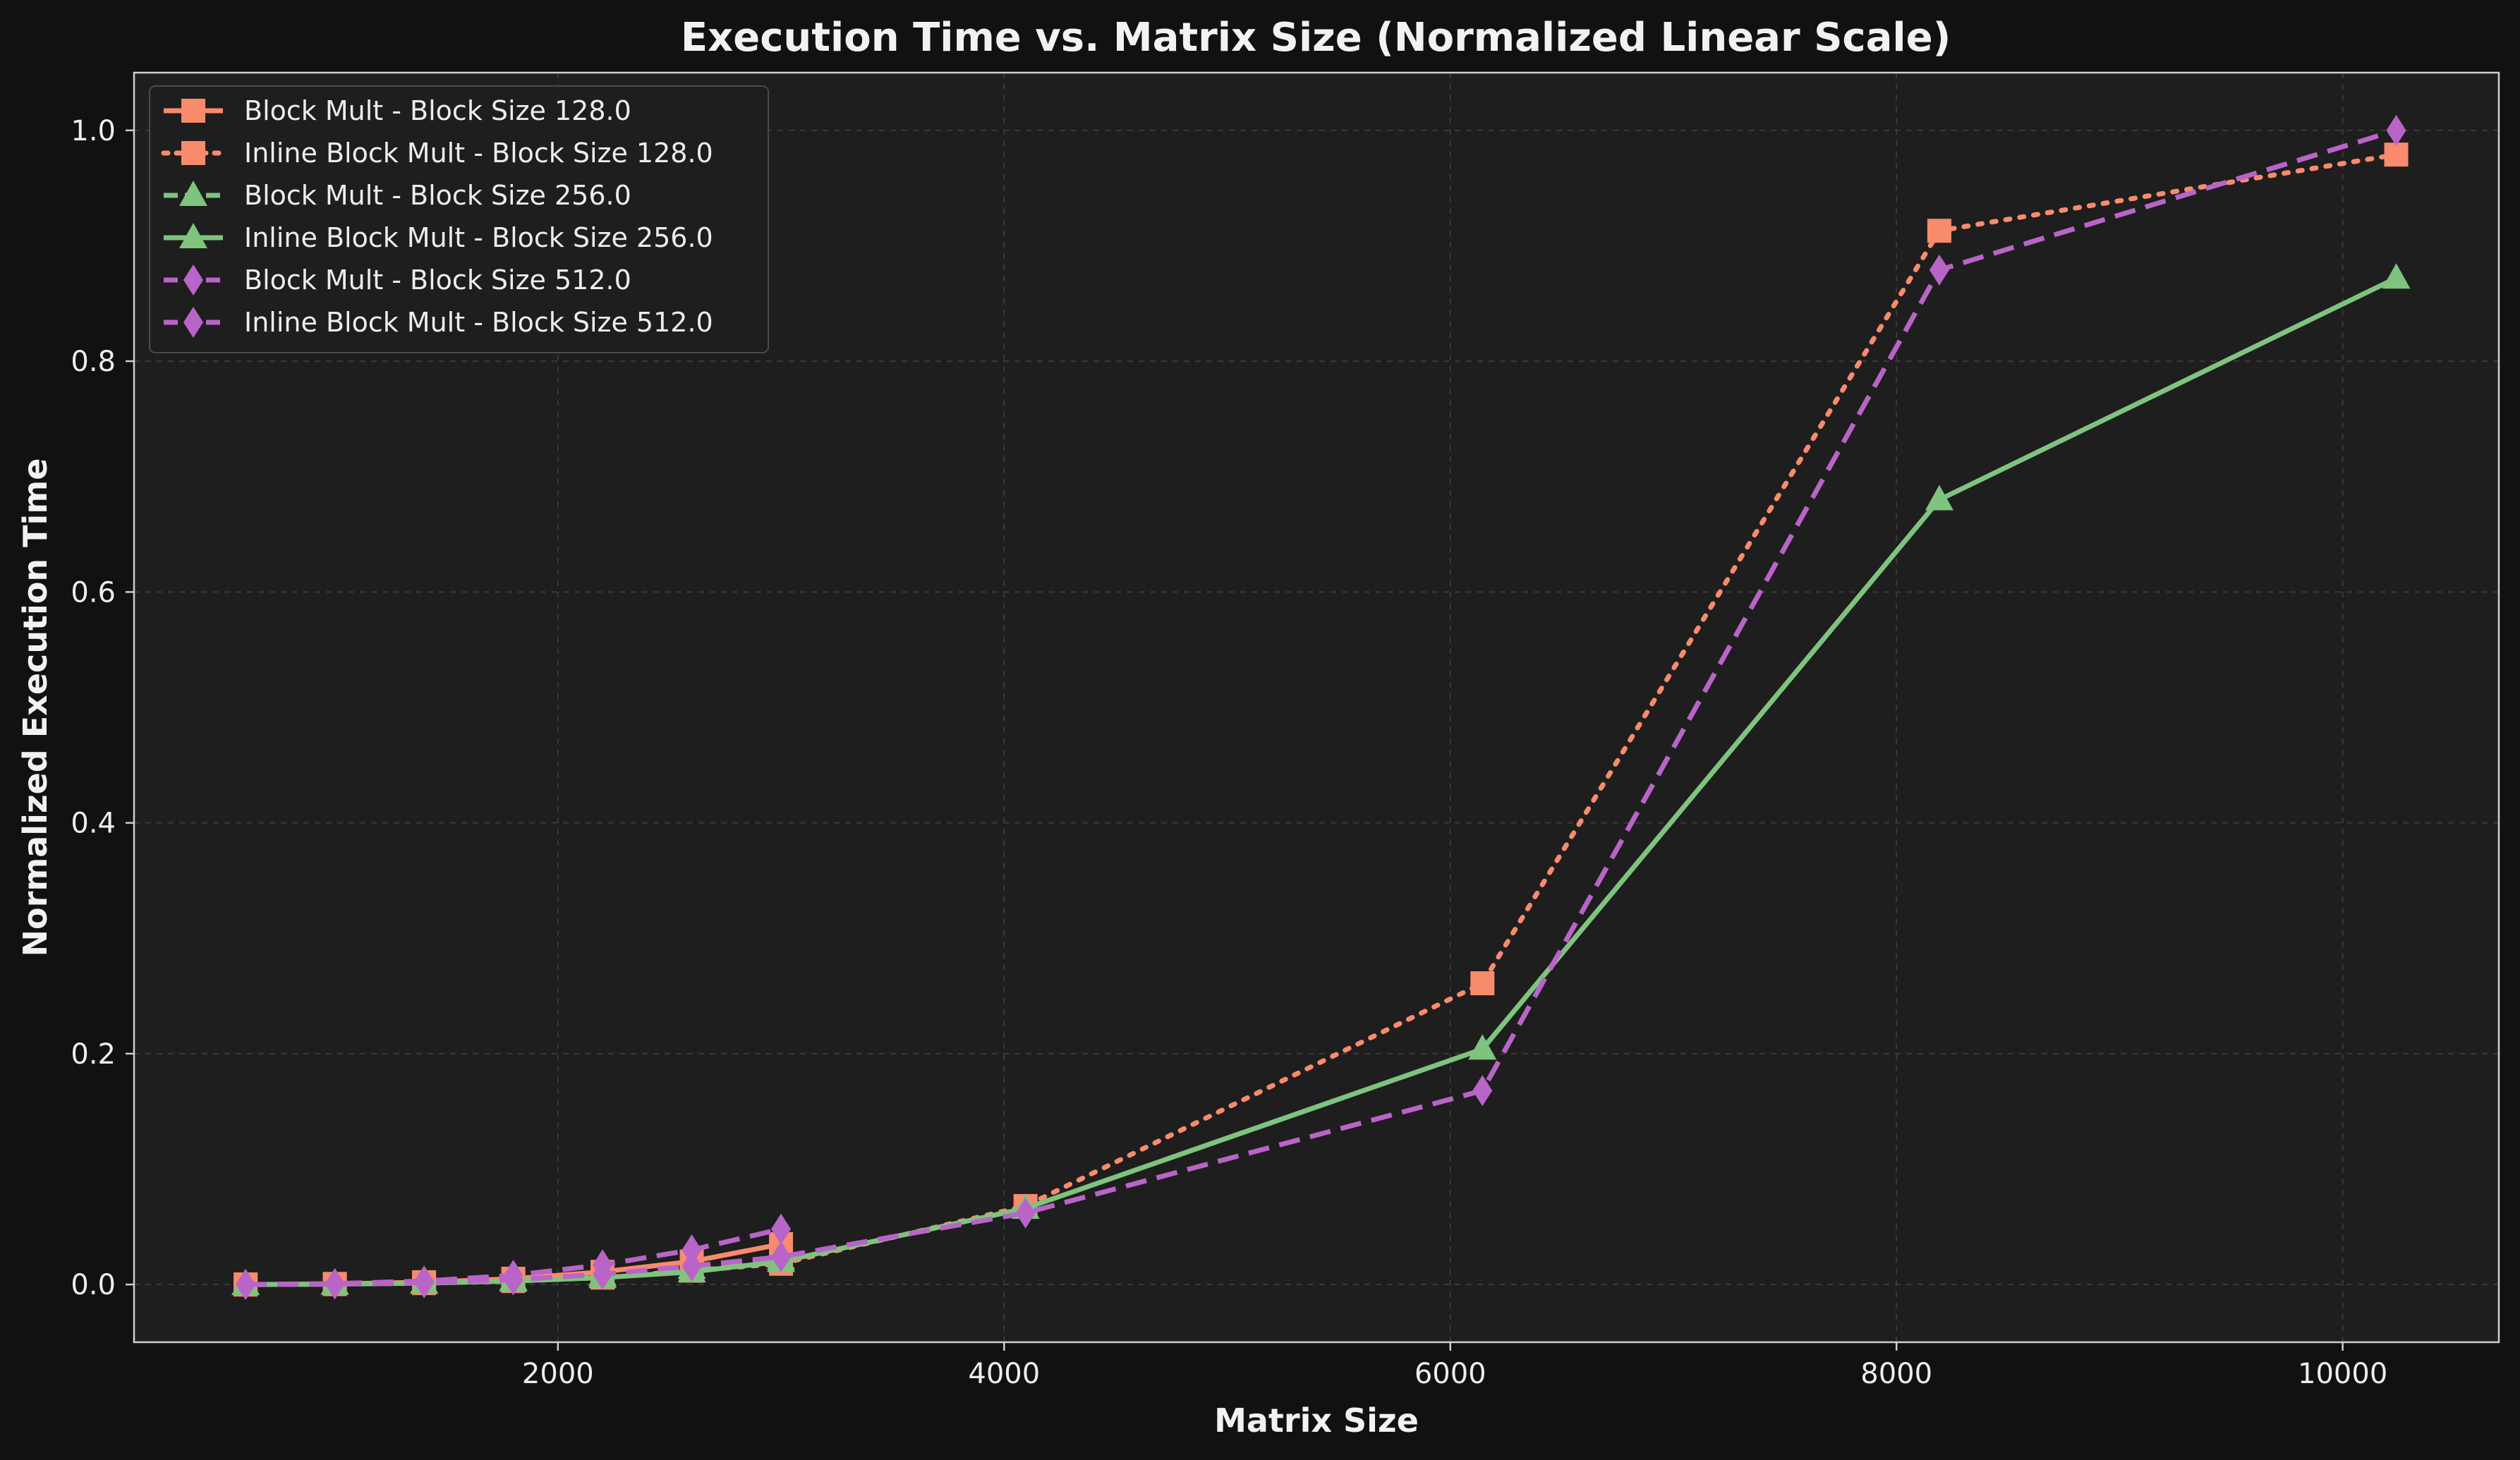 Image resolution: width=2520 pixels, height=1460 pixels. Describe the element at coordinates (94, 1054) in the screenshot. I see `y-tick-label: 0.2` at that location.